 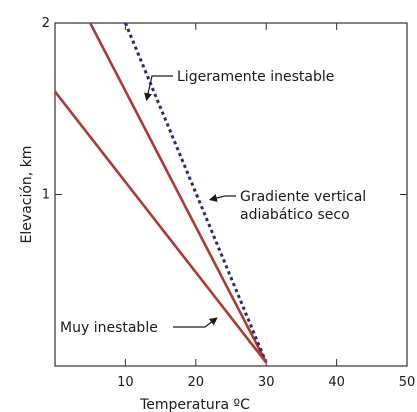 What do you see at coordinates (303, 206) in the screenshot?
I see `annotation-label-2: Gradiente vertical adiabático seco` at bounding box center [303, 206].